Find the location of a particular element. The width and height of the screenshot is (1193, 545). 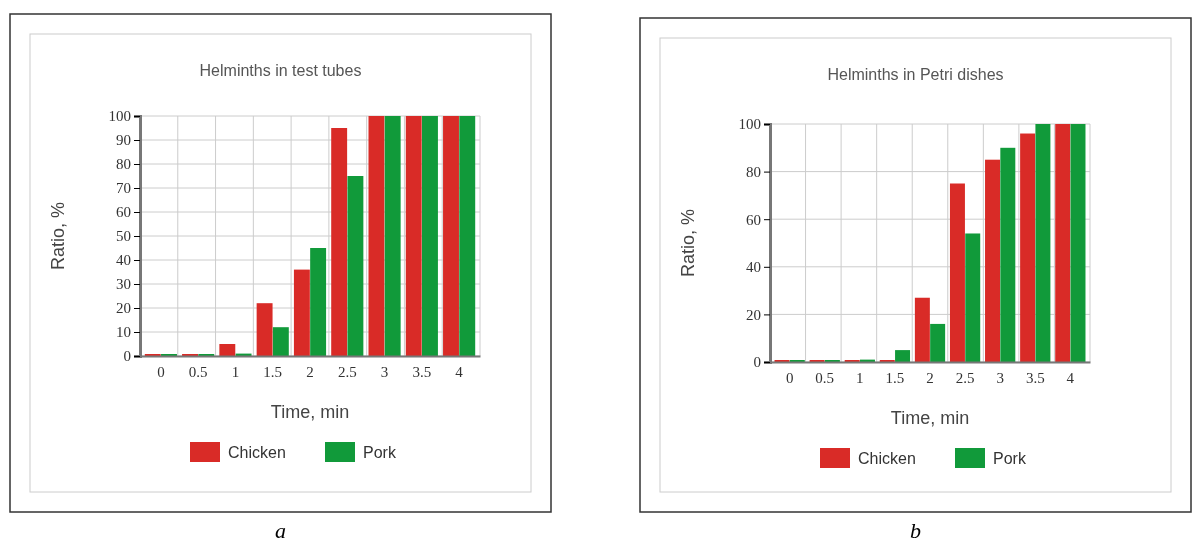

chart-title: Helminths in Petri dishes is located at coordinates (915, 74).